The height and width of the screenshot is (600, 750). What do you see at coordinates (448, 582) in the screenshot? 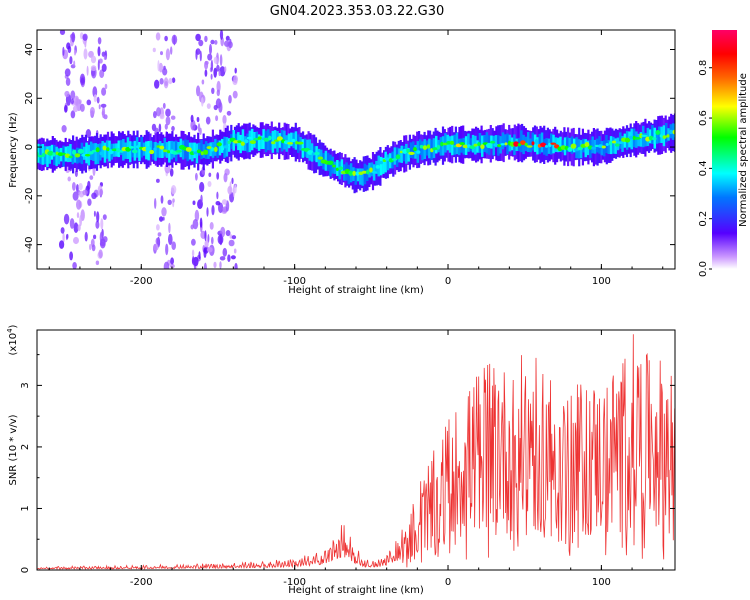
I see `snr-x-tick-label: 0` at bounding box center [448, 582].